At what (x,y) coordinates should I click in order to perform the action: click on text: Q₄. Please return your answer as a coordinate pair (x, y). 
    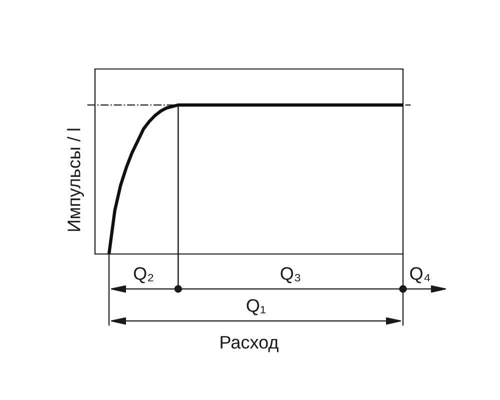
    Looking at the image, I should click on (420, 275).